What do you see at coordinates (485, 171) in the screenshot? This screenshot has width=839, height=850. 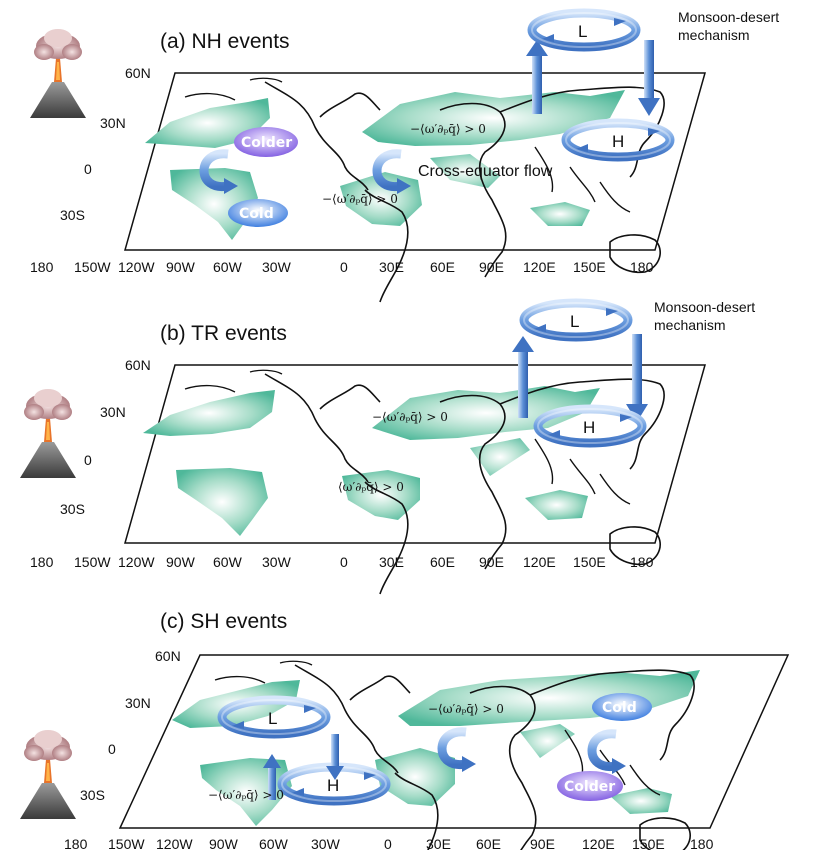 I see `cross-equator-flow-label: Cross-equator flow` at bounding box center [485, 171].